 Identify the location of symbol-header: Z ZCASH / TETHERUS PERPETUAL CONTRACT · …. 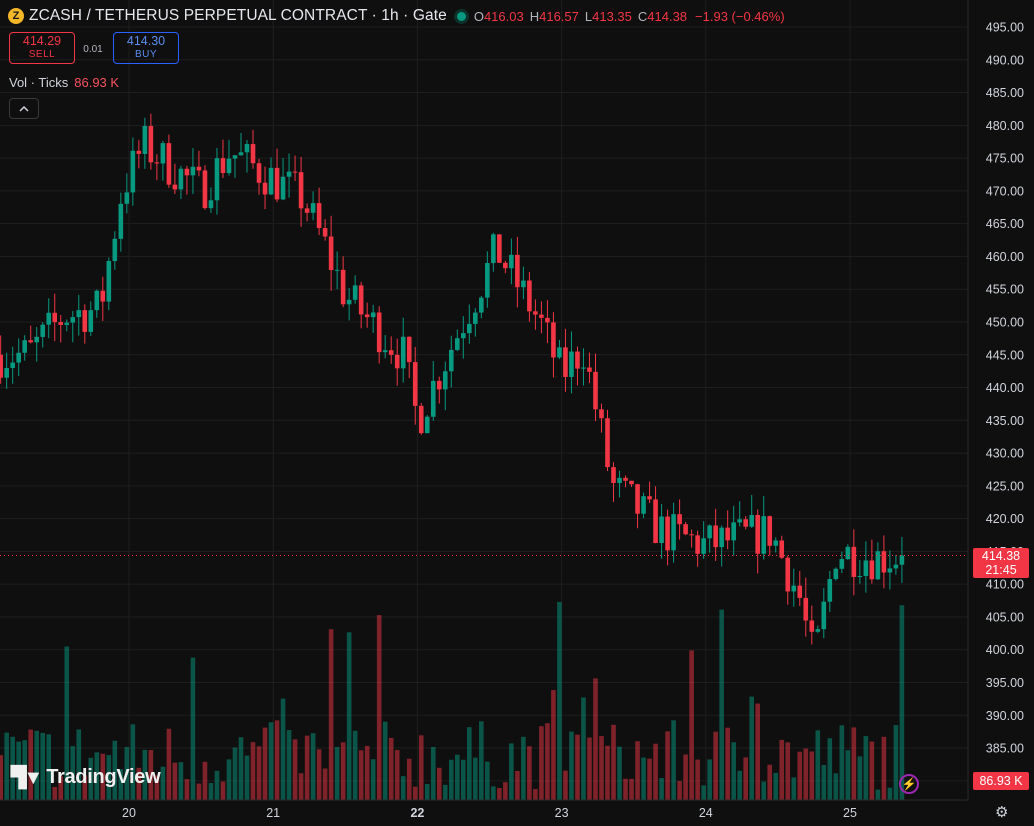
(396, 16).